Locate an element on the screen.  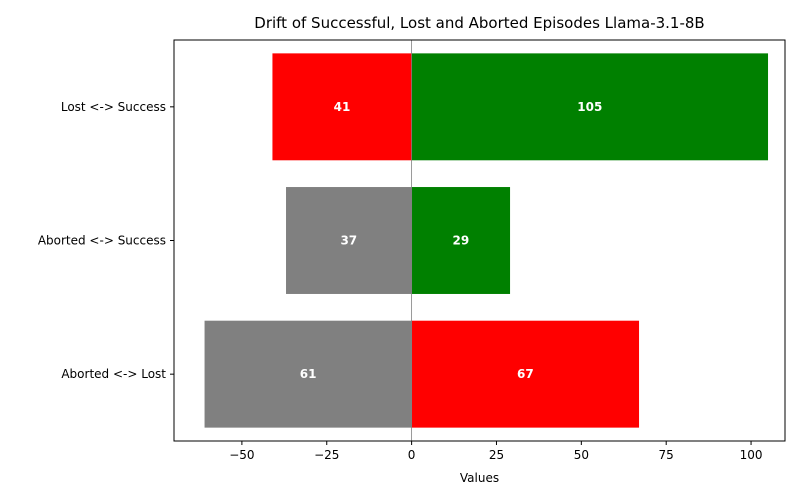
x-tick-label-5: 75 is located at coordinates (666, 455).